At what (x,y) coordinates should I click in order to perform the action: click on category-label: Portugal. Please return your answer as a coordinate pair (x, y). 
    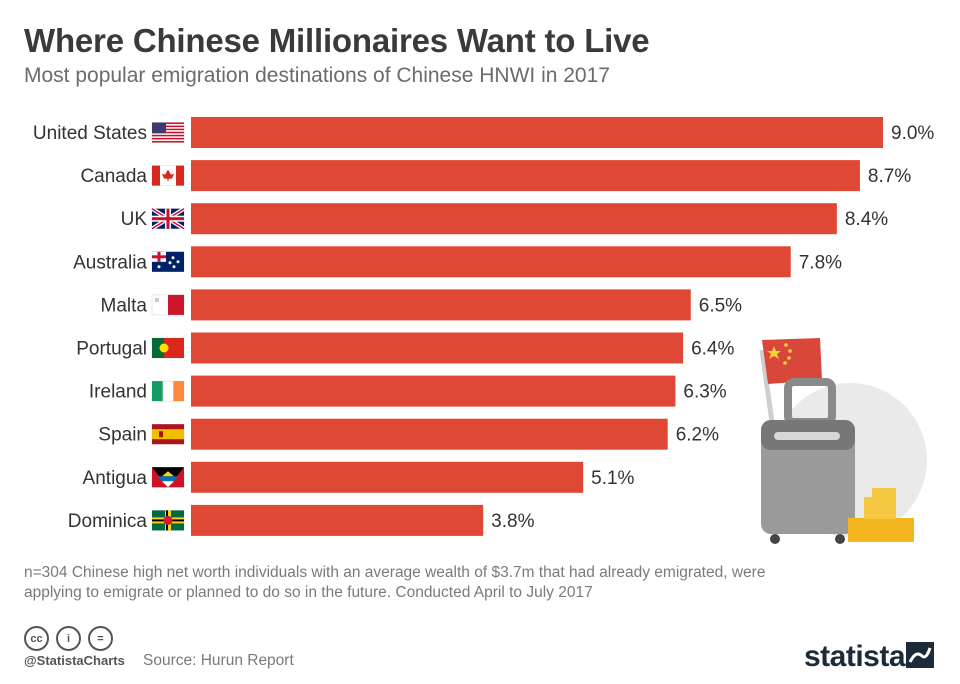
    Looking at the image, I should click on (111, 349).